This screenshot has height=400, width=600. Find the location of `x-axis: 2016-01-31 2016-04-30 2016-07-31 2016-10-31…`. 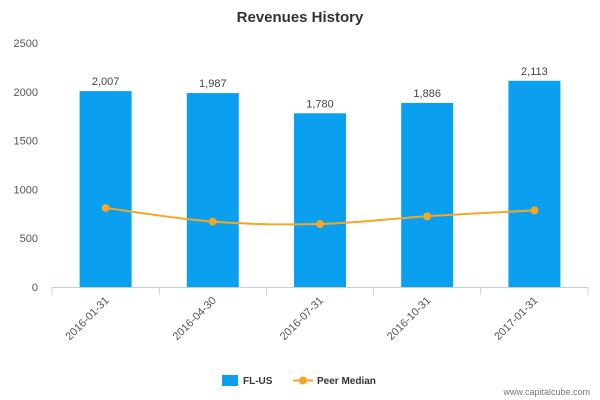

x-axis: 2016-01-31 2016-04-30 2016-07-31 2016-10-31… is located at coordinates (320, 315).